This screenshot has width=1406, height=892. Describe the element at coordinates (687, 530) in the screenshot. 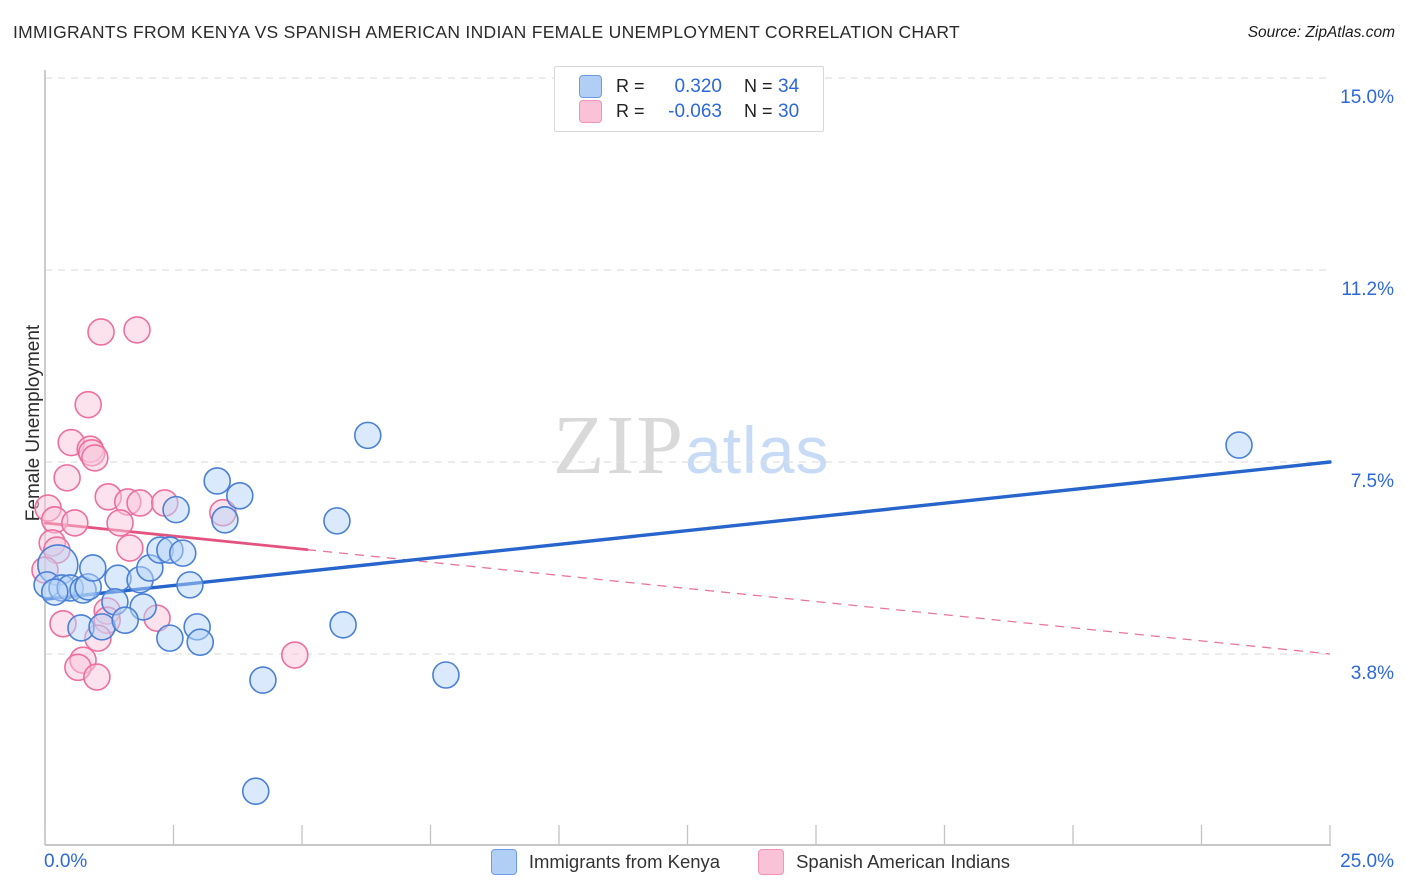

I see `kenya-trend-line` at that location.